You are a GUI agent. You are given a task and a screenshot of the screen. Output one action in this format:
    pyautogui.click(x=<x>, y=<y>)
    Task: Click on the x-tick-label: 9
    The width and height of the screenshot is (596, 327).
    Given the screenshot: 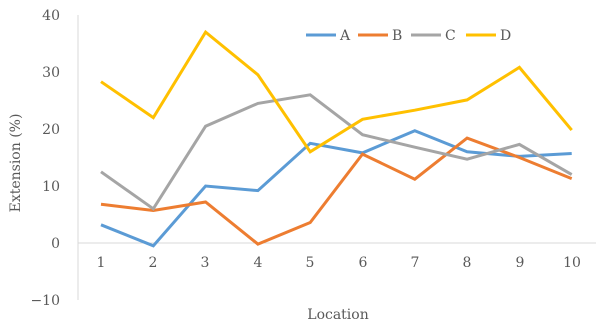 What is the action you would take?
    pyautogui.click(x=520, y=263)
    